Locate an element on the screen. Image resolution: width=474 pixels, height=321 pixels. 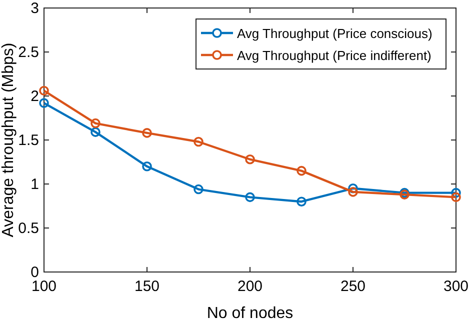
x-tick-label: 300 is located at coordinates (456, 286).